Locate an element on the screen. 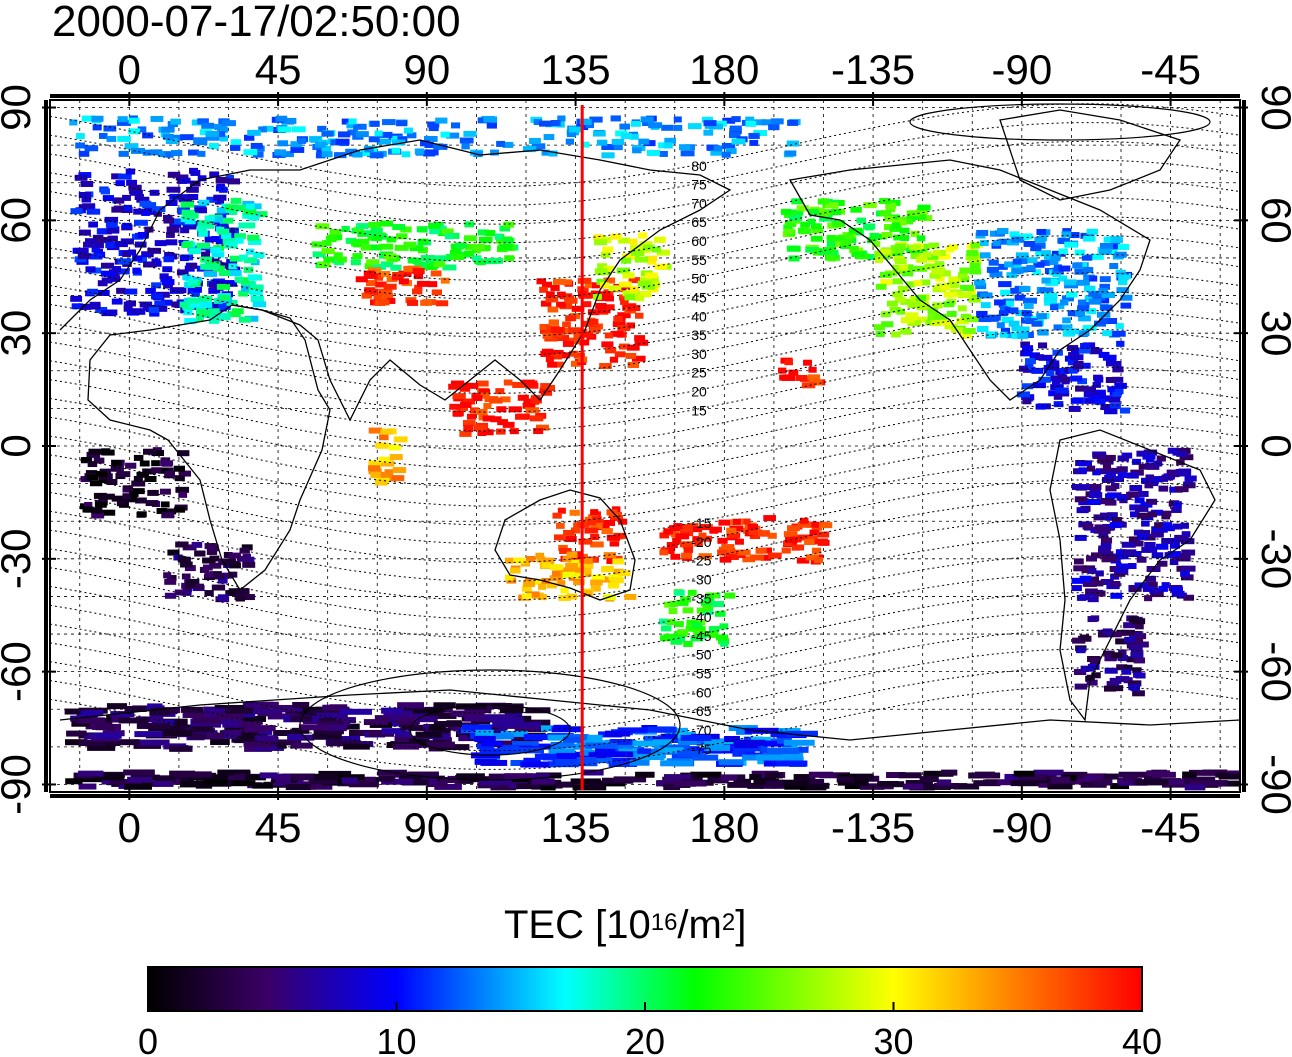 The width and height of the screenshot is (1292, 1057). x-tick-label-top: 45 is located at coordinates (278, 69).